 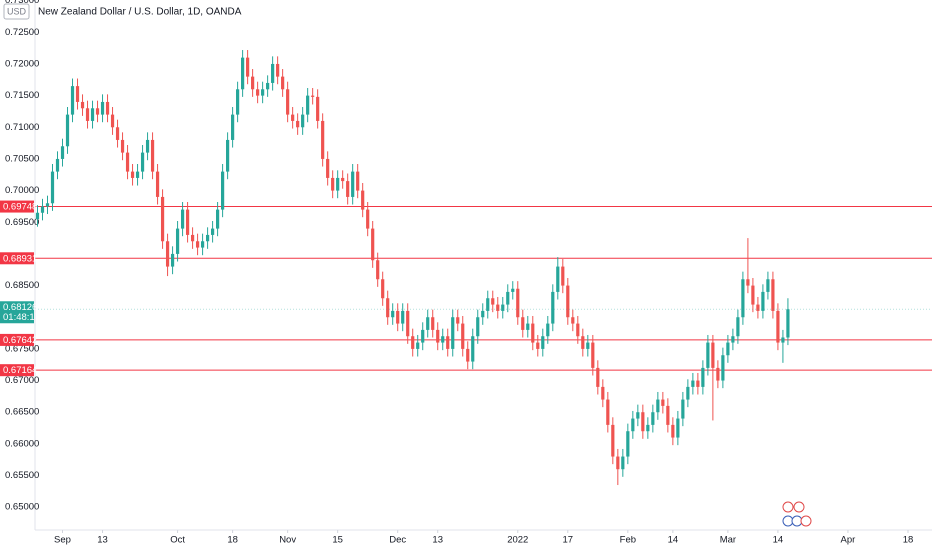 What do you see at coordinates (568, 540) in the screenshot?
I see `x-tick-label: 17` at bounding box center [568, 540].